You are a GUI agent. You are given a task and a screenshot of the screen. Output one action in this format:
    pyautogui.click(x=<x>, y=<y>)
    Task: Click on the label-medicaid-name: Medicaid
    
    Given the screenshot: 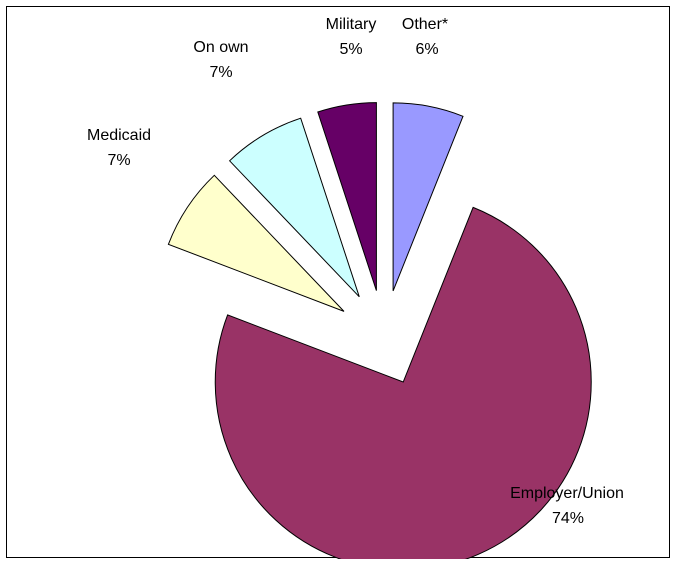 What is the action you would take?
    pyautogui.click(x=119, y=135)
    